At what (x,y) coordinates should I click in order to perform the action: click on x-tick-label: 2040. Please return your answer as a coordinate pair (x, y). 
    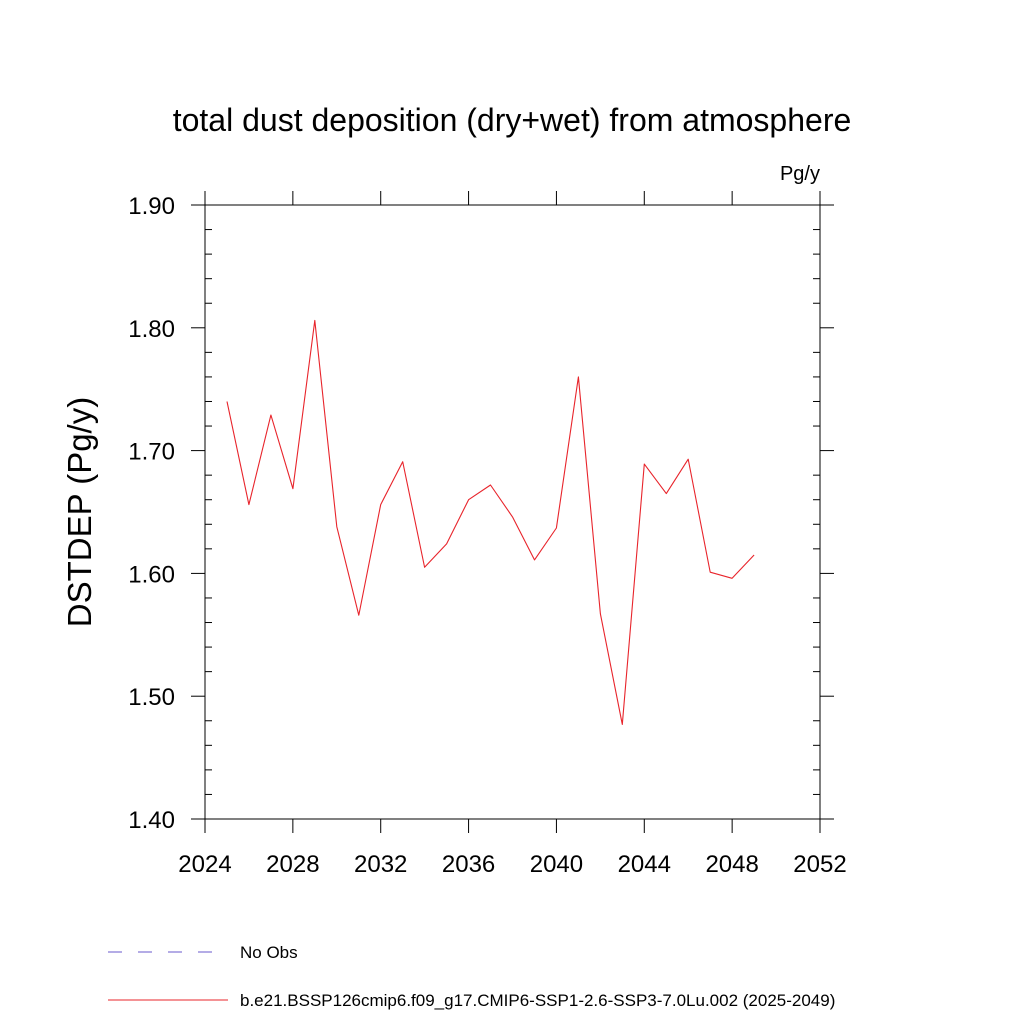
    Looking at the image, I should click on (556, 864).